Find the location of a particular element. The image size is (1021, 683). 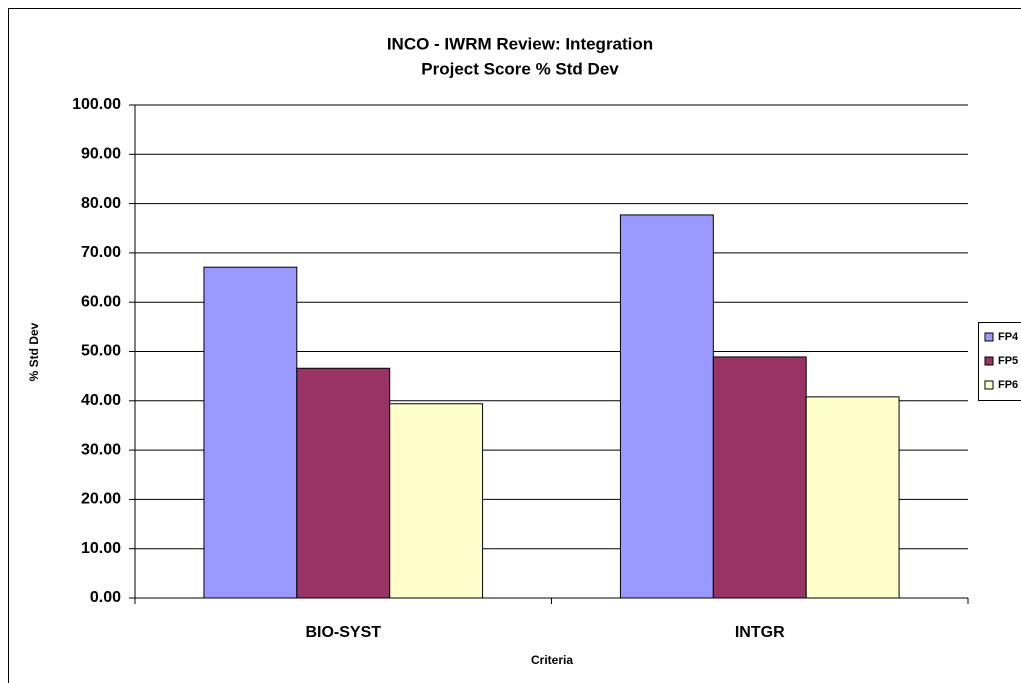

y-tick-label: 10.00 is located at coordinates (101, 548).